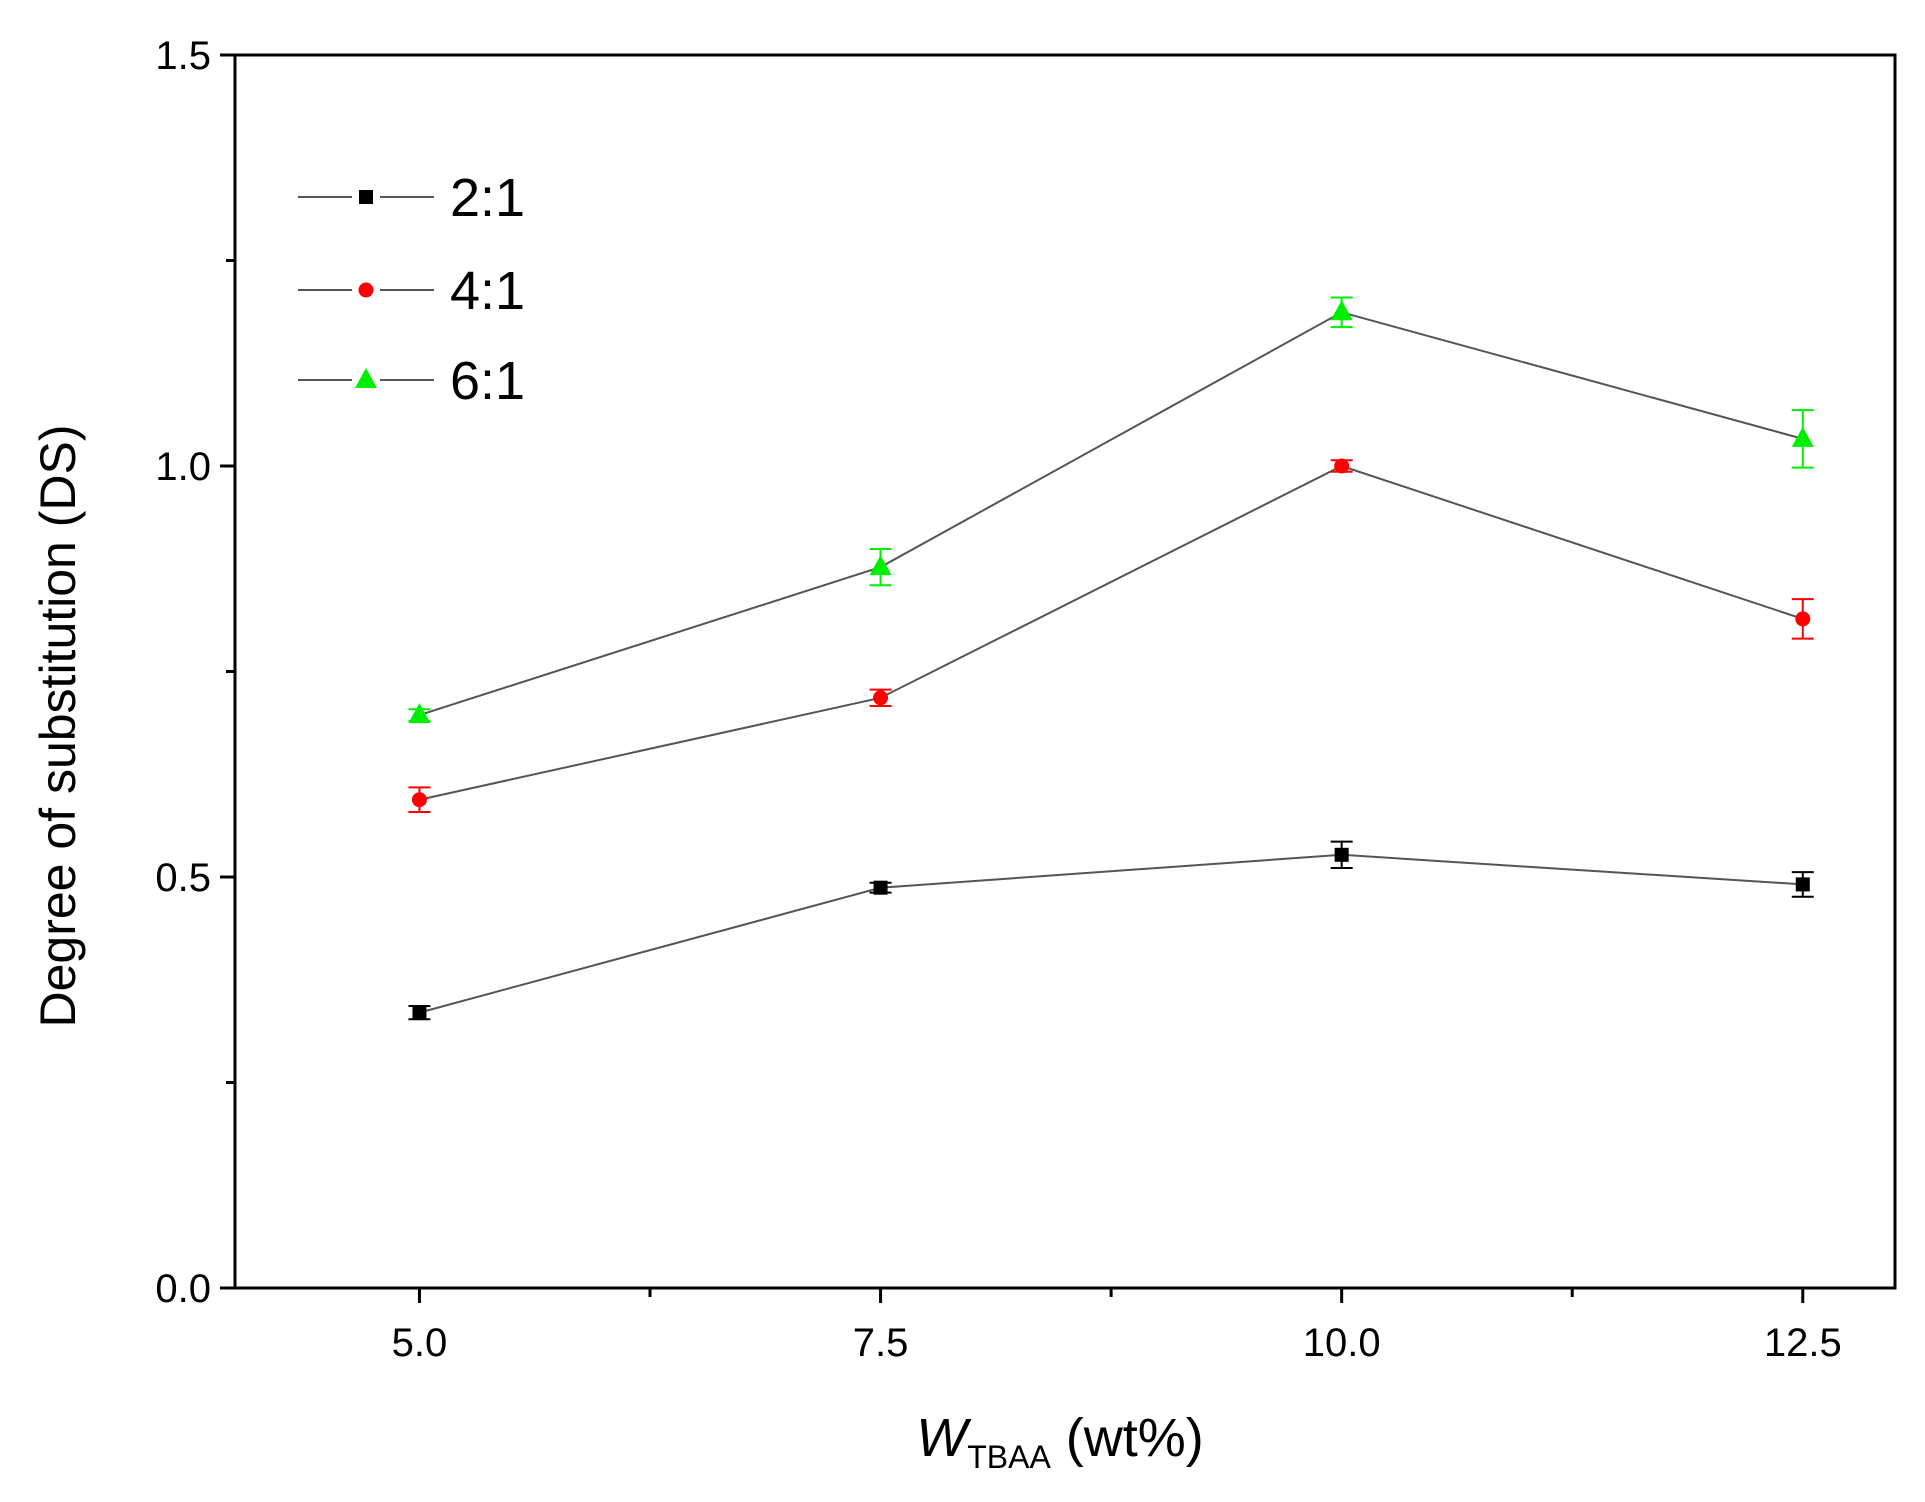 The height and width of the screenshot is (1502, 1925). I want to click on legend-label: 6:1, so click(487, 381).